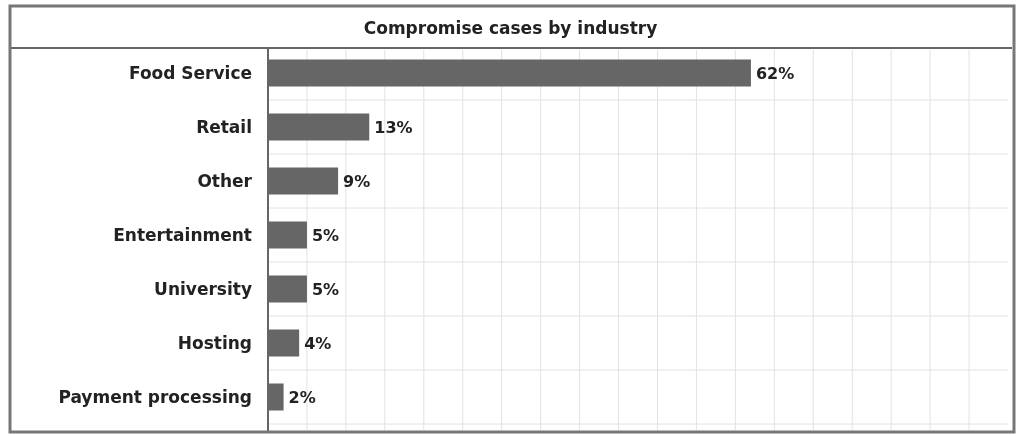 Image resolution: width=1021 pixels, height=436 pixels. I want to click on y-tick-label: Food Service, so click(190, 72).